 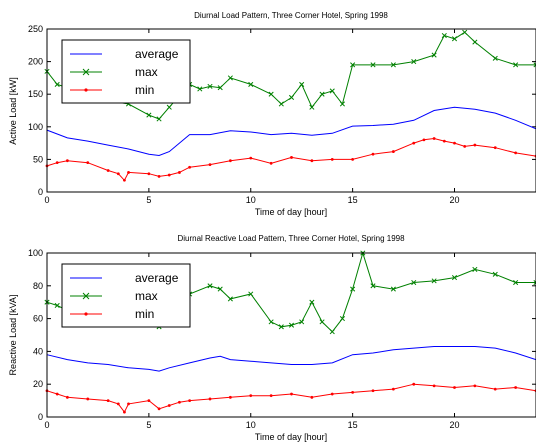 What do you see at coordinates (40, 417) in the screenshot?
I see `y-tick-label: 0` at bounding box center [40, 417].